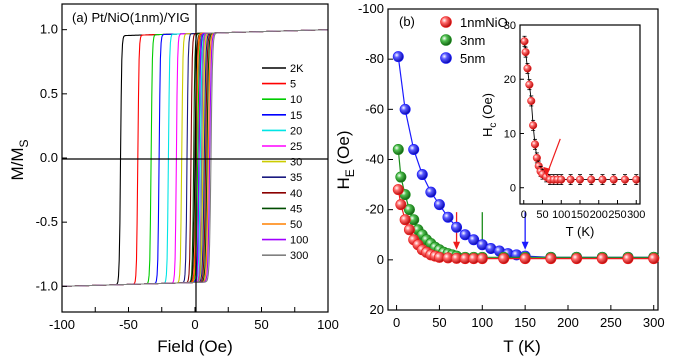 The height and width of the screenshot is (364, 683). I want to click on panel-b-y-axis-label-unit: (Oe), so click(343, 149).